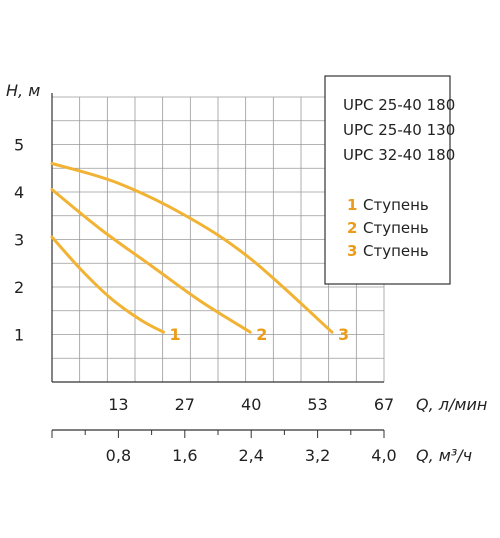 The width and height of the screenshot is (500, 538). Describe the element at coordinates (317, 404) in the screenshot. I see `x-tick-label-primary: 53` at that location.